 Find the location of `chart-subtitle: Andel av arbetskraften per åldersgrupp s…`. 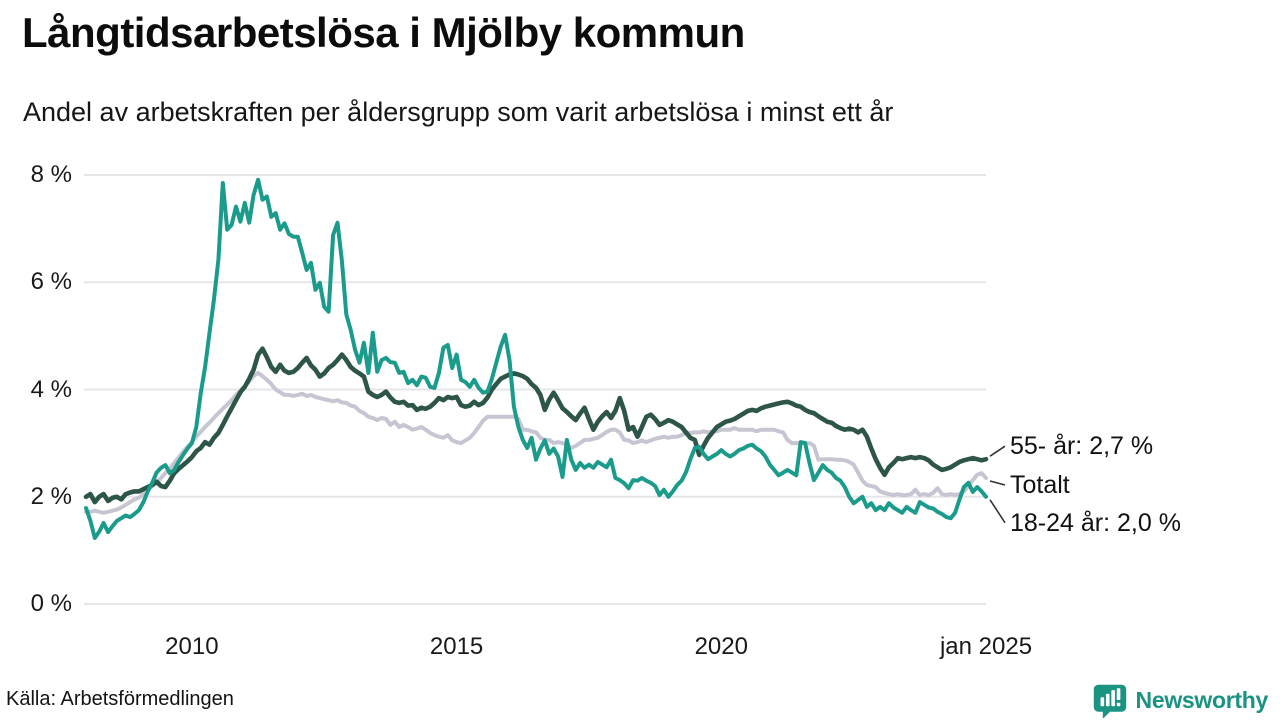

chart-subtitle: Andel av arbetskraften per åldersgrupp s… is located at coordinates (458, 112).